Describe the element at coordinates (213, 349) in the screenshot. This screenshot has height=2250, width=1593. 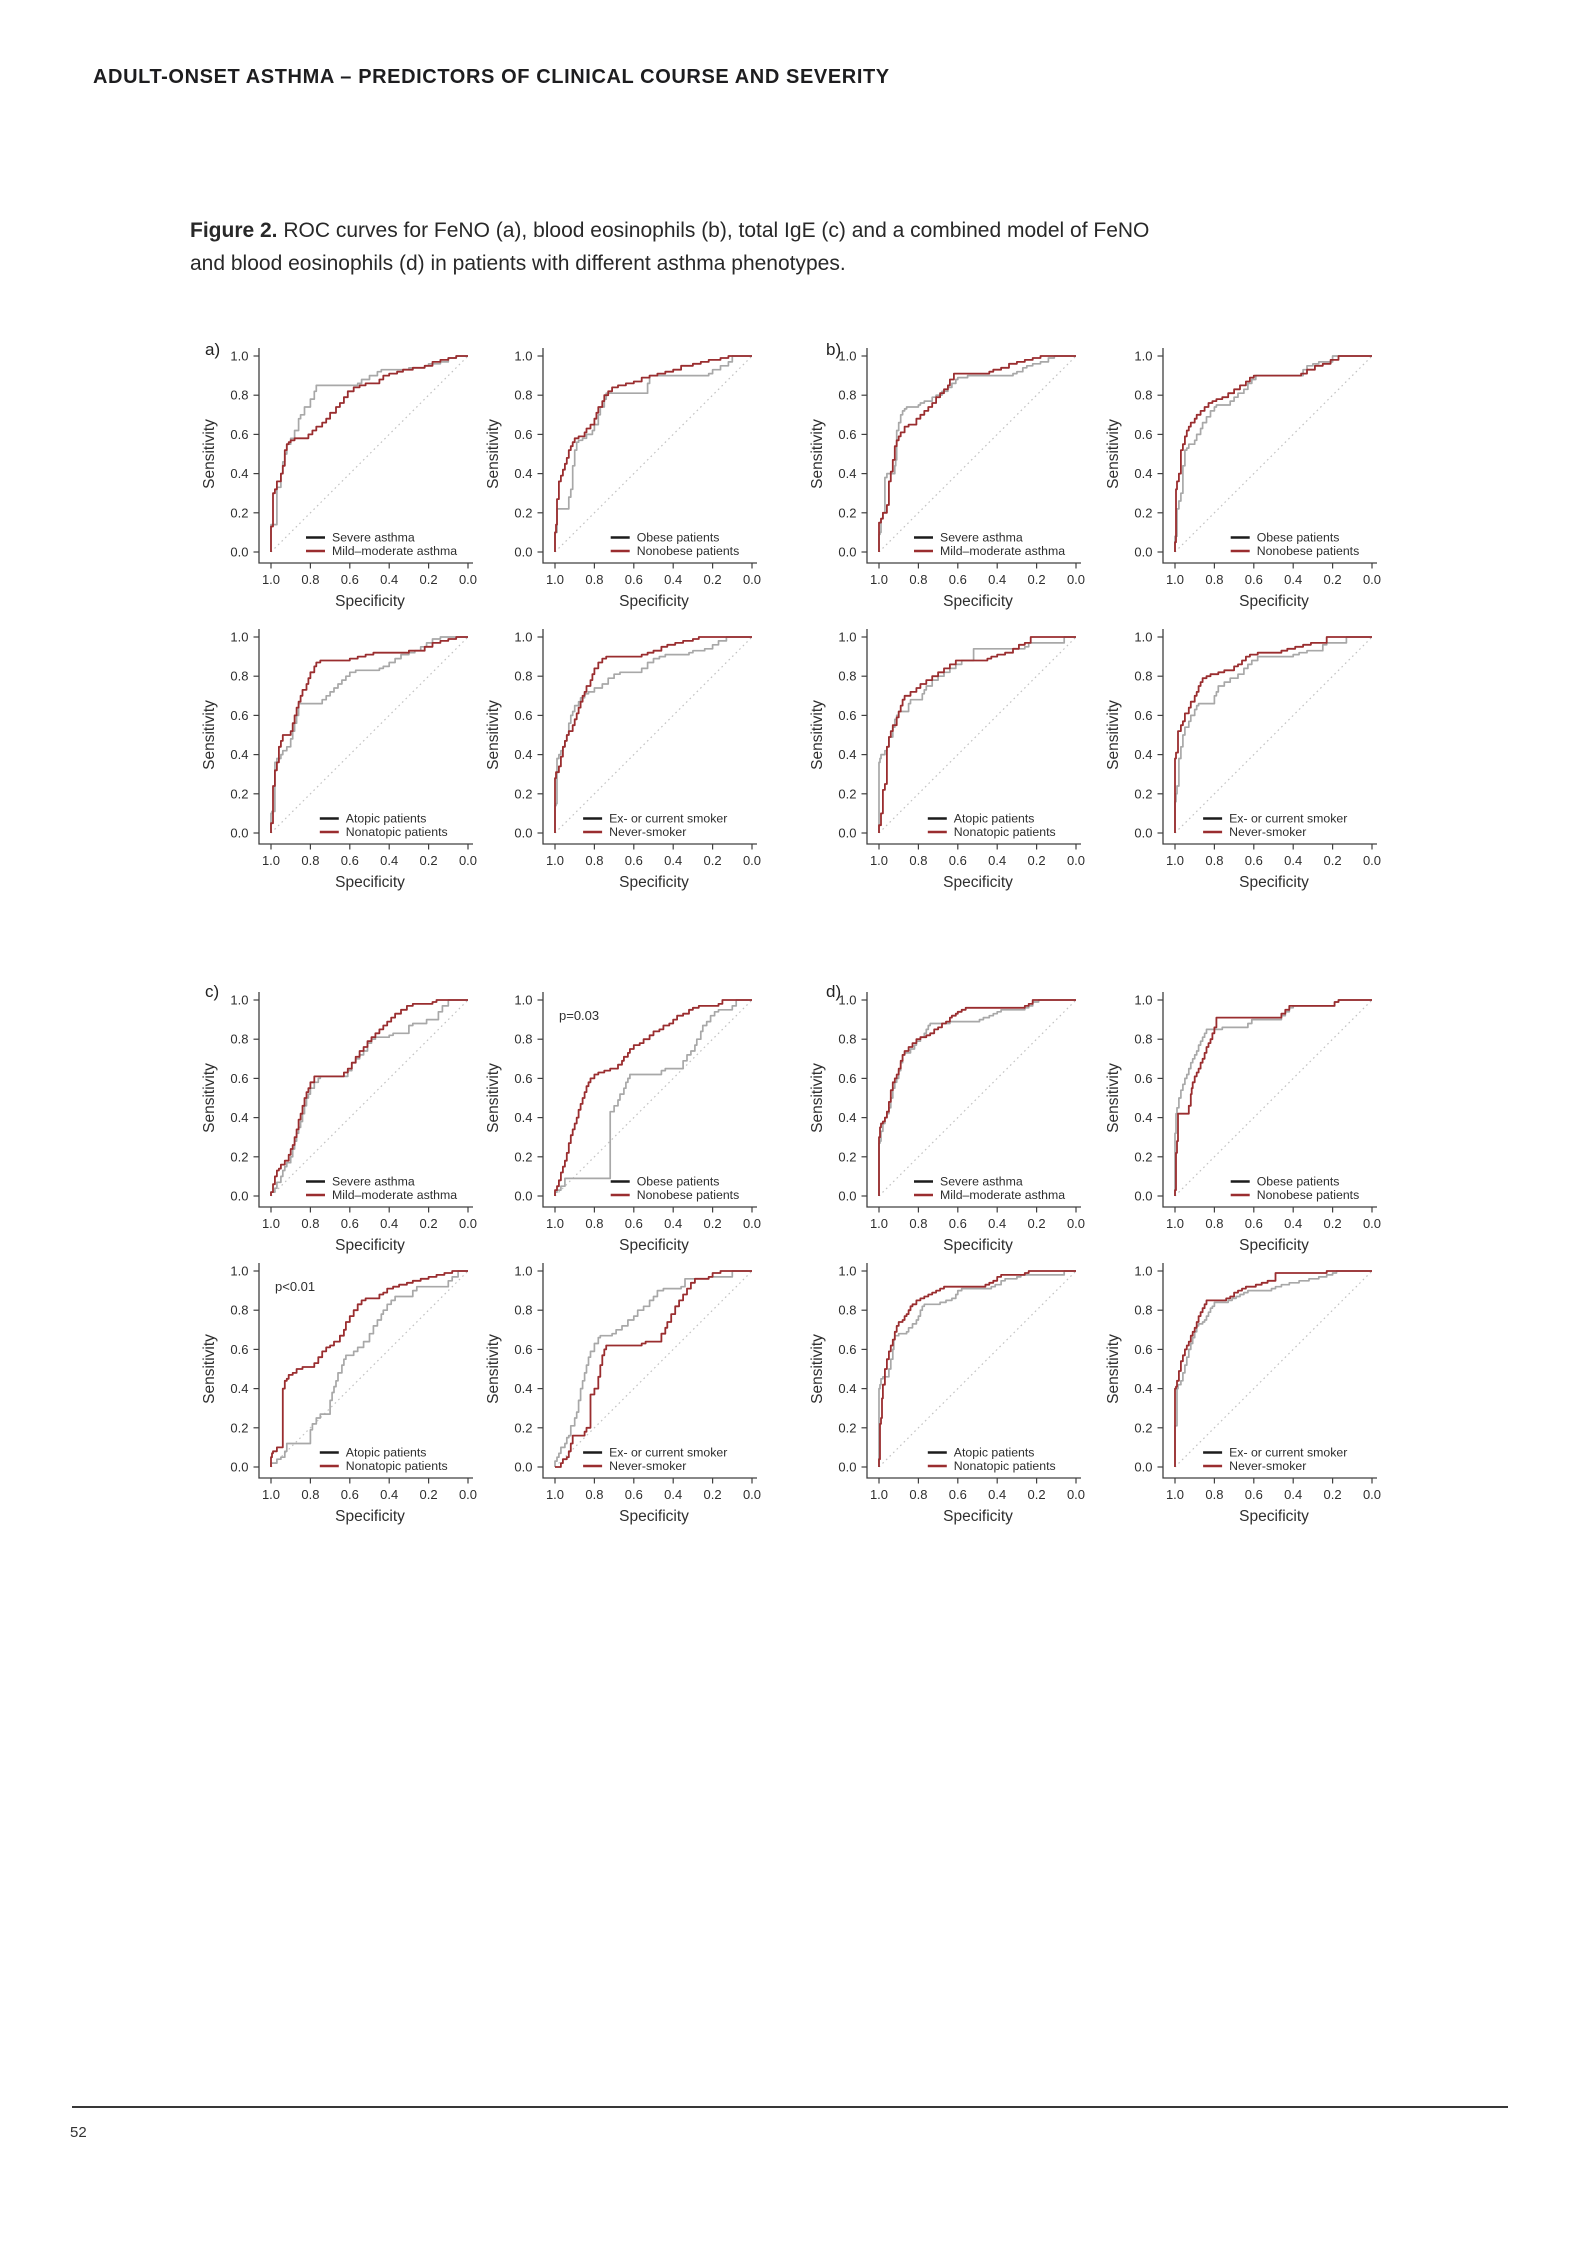
I see `panel-label-a: a)` at that location.